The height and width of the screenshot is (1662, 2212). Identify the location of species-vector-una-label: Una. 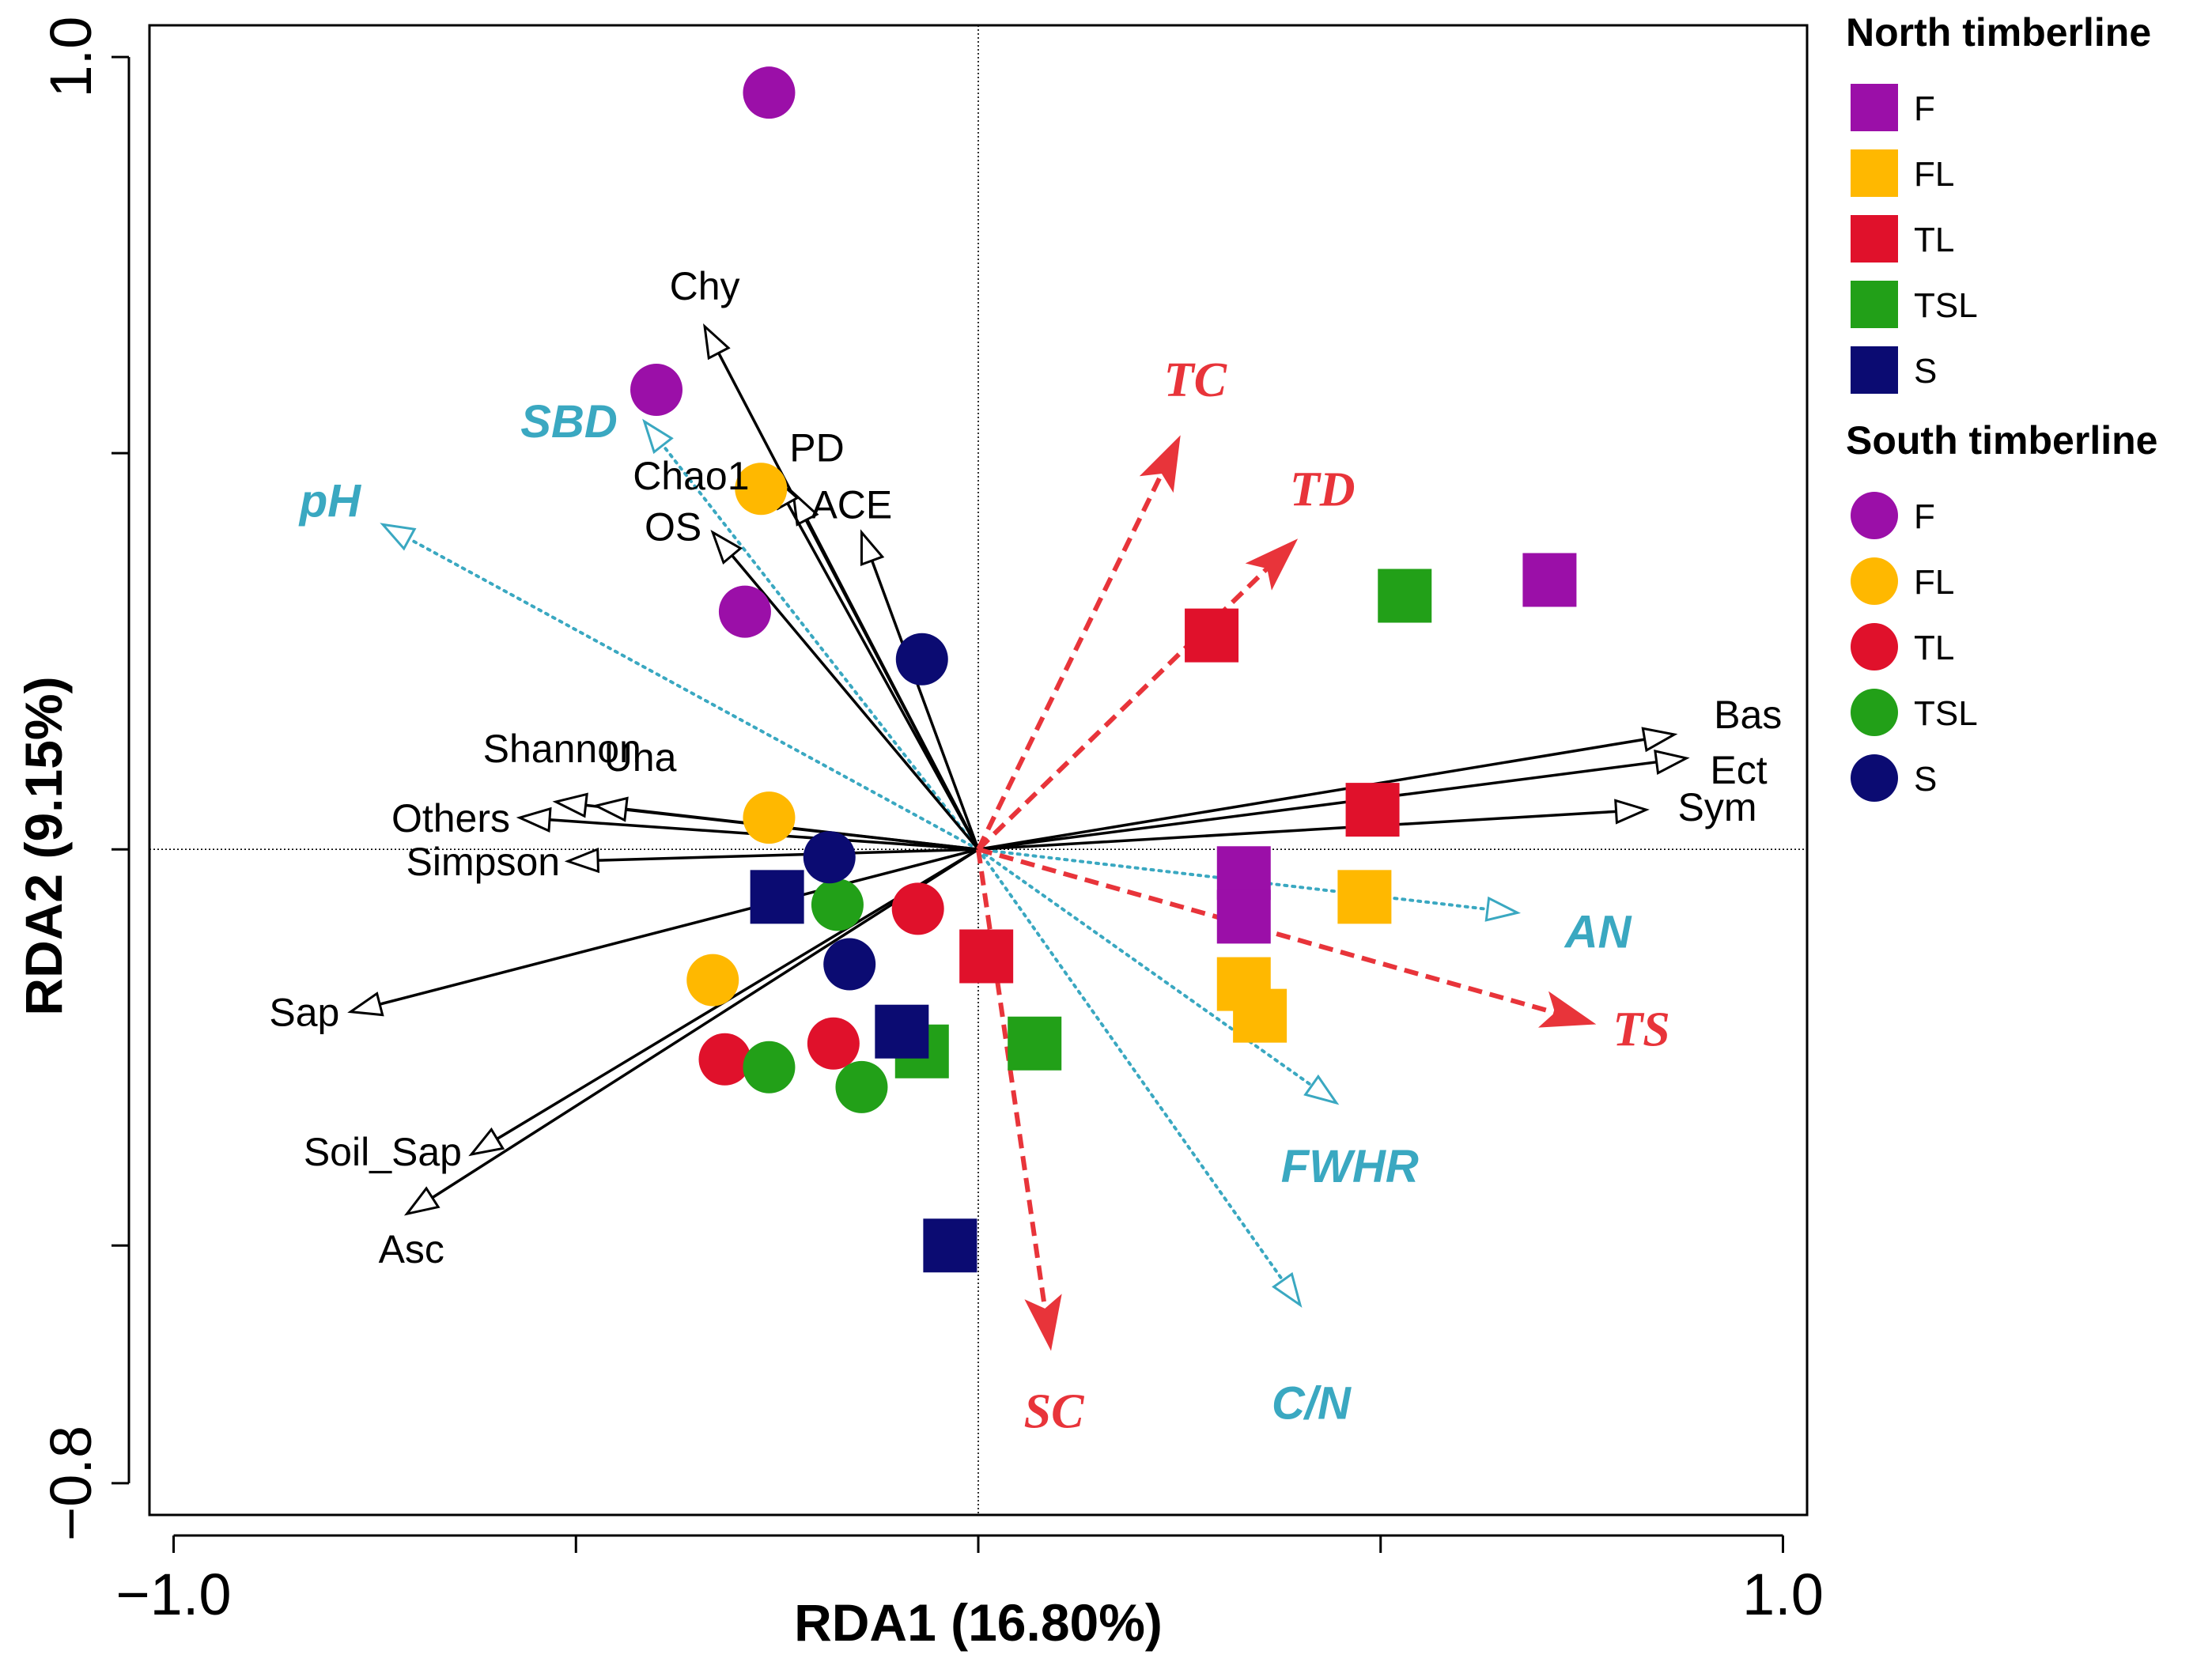
(641, 757).